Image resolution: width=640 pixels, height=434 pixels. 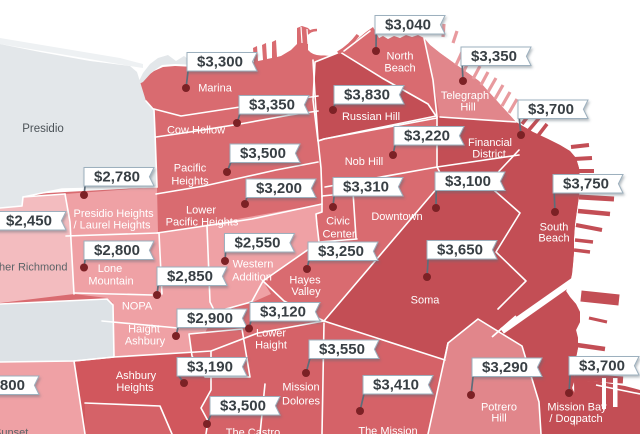 What do you see at coordinates (252, 278) in the screenshot?
I see `svg-text: Addition` at bounding box center [252, 278].